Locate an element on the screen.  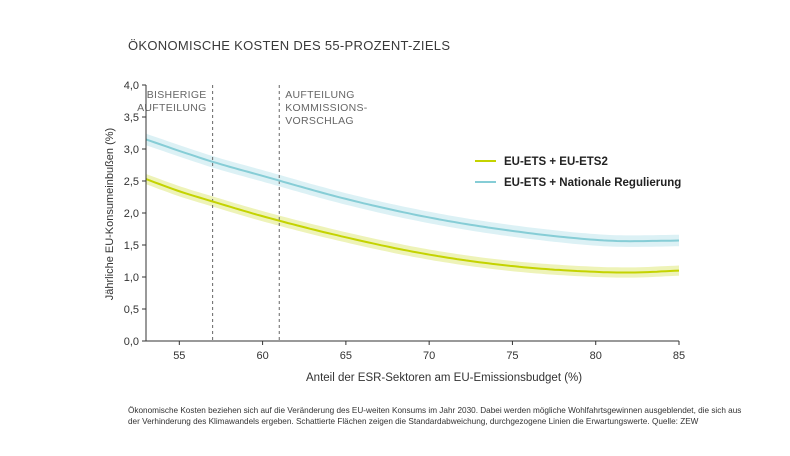
y-tick-label: 2,0 is located at coordinates (131, 214).